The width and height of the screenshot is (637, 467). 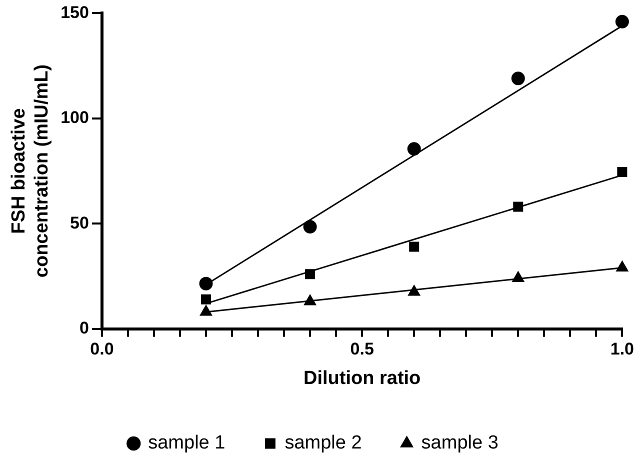 What do you see at coordinates (459, 443) in the screenshot?
I see `legend-label: sample 3` at bounding box center [459, 443].